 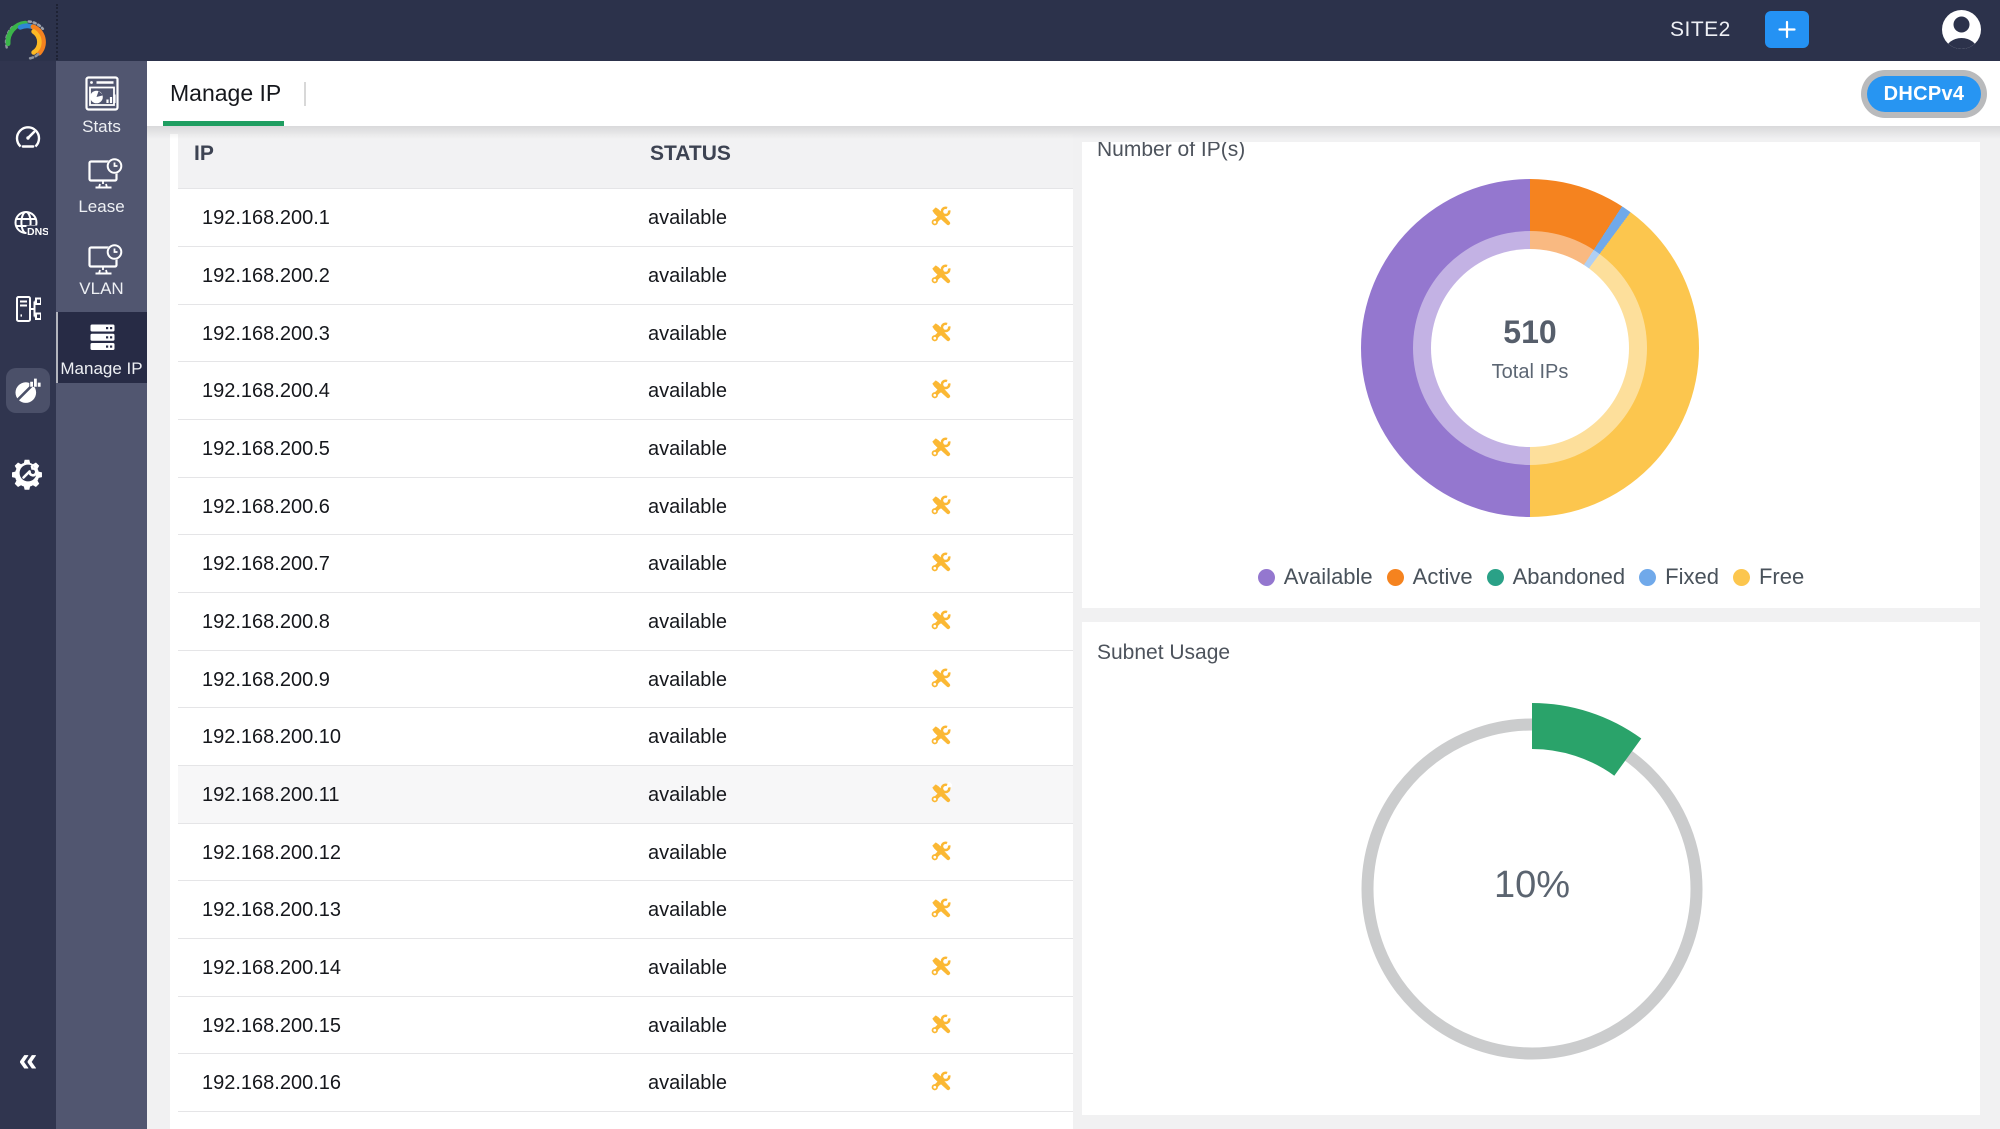 I want to click on svg-text: DNS, so click(x=37, y=231).